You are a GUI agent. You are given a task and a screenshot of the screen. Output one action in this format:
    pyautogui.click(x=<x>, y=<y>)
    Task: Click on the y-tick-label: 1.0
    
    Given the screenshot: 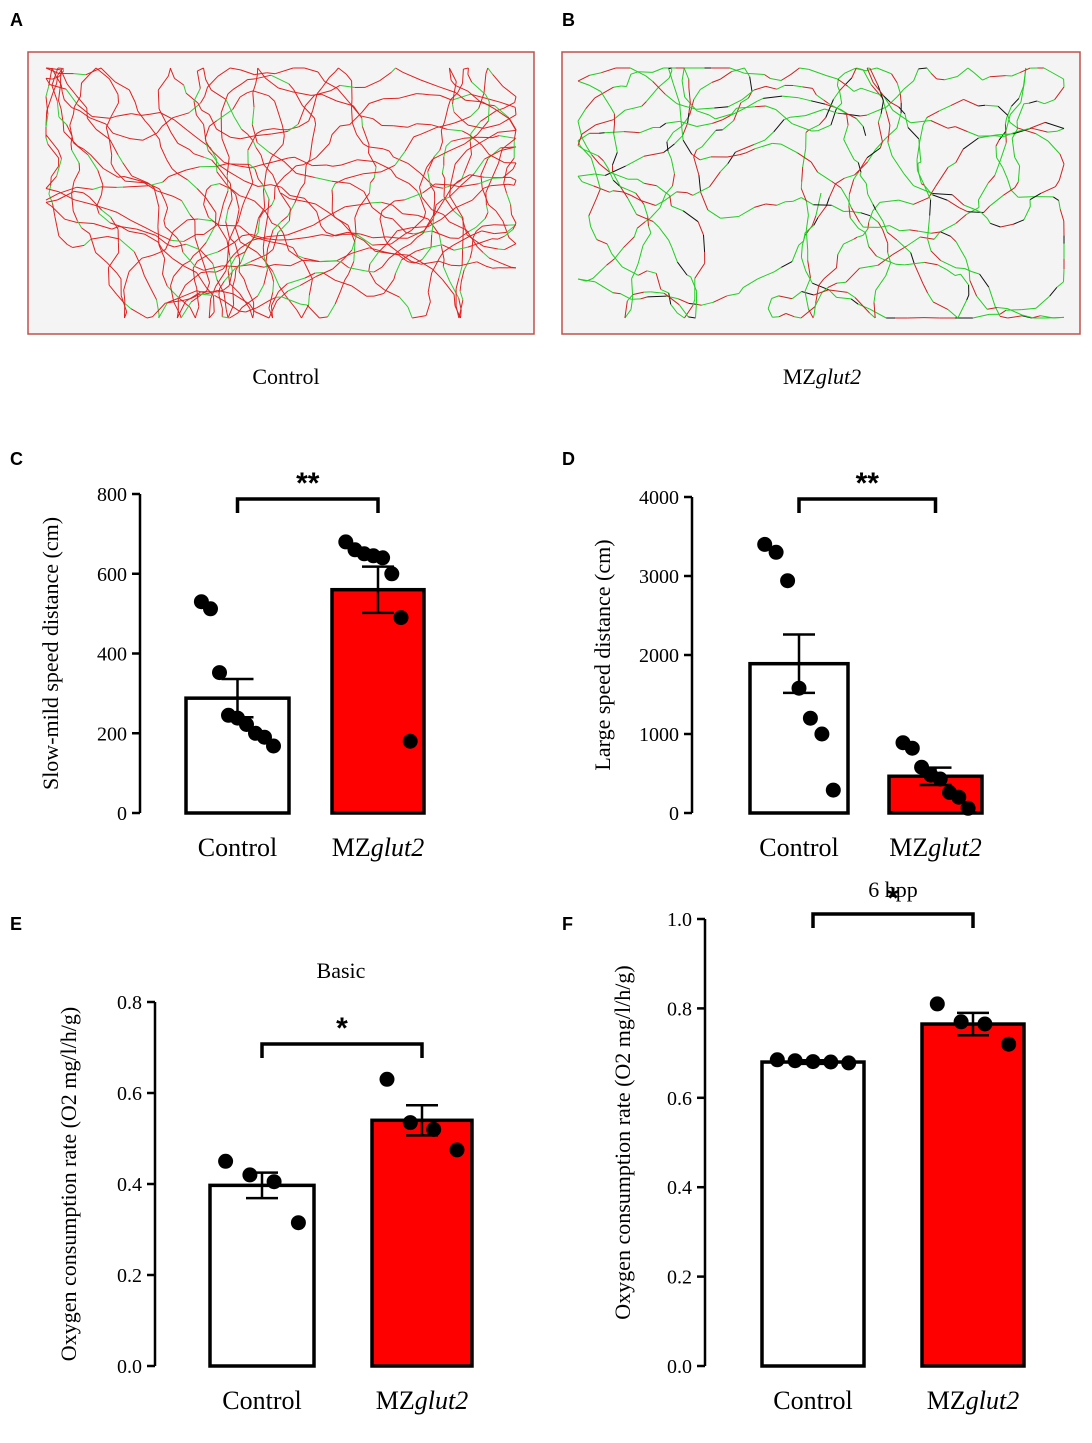 What is the action you would take?
    pyautogui.click(x=679, y=920)
    